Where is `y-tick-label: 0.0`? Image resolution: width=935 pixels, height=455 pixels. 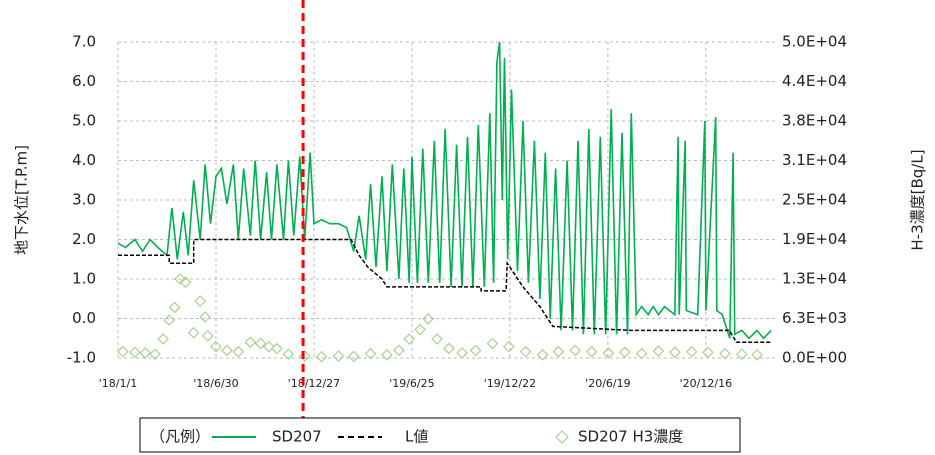
y-tick-label: 0.0 is located at coordinates (84, 318).